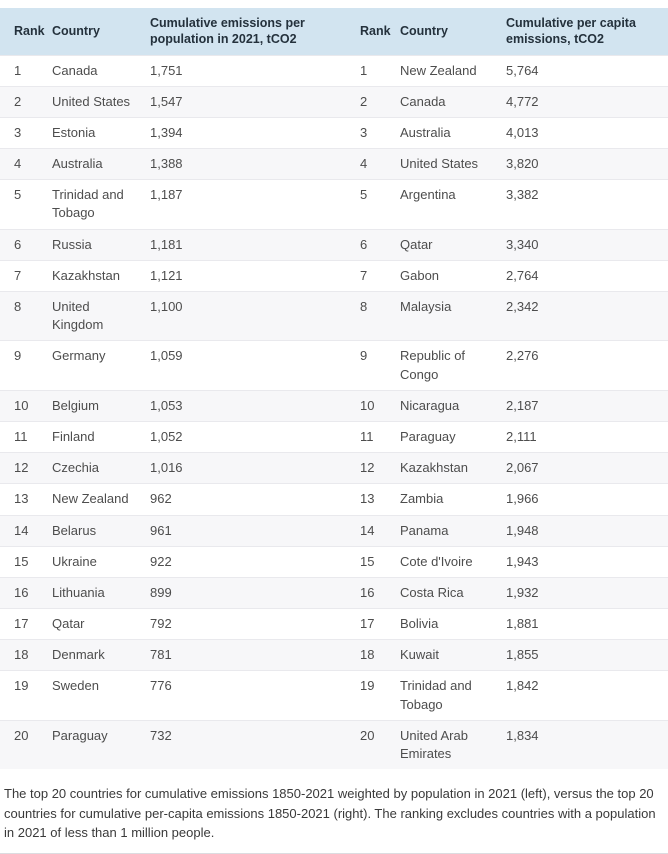 This screenshot has width=668, height=854. What do you see at coordinates (26, 655) in the screenshot?
I see `left-rank-cell: 18` at bounding box center [26, 655].